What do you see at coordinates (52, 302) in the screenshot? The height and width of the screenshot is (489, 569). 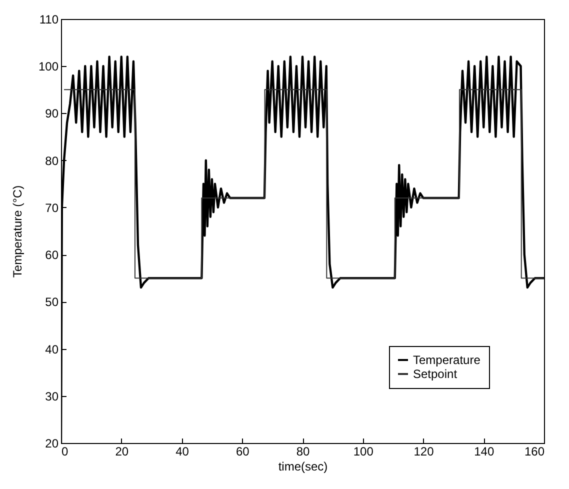 I see `y-tick-label: 50` at bounding box center [52, 302].